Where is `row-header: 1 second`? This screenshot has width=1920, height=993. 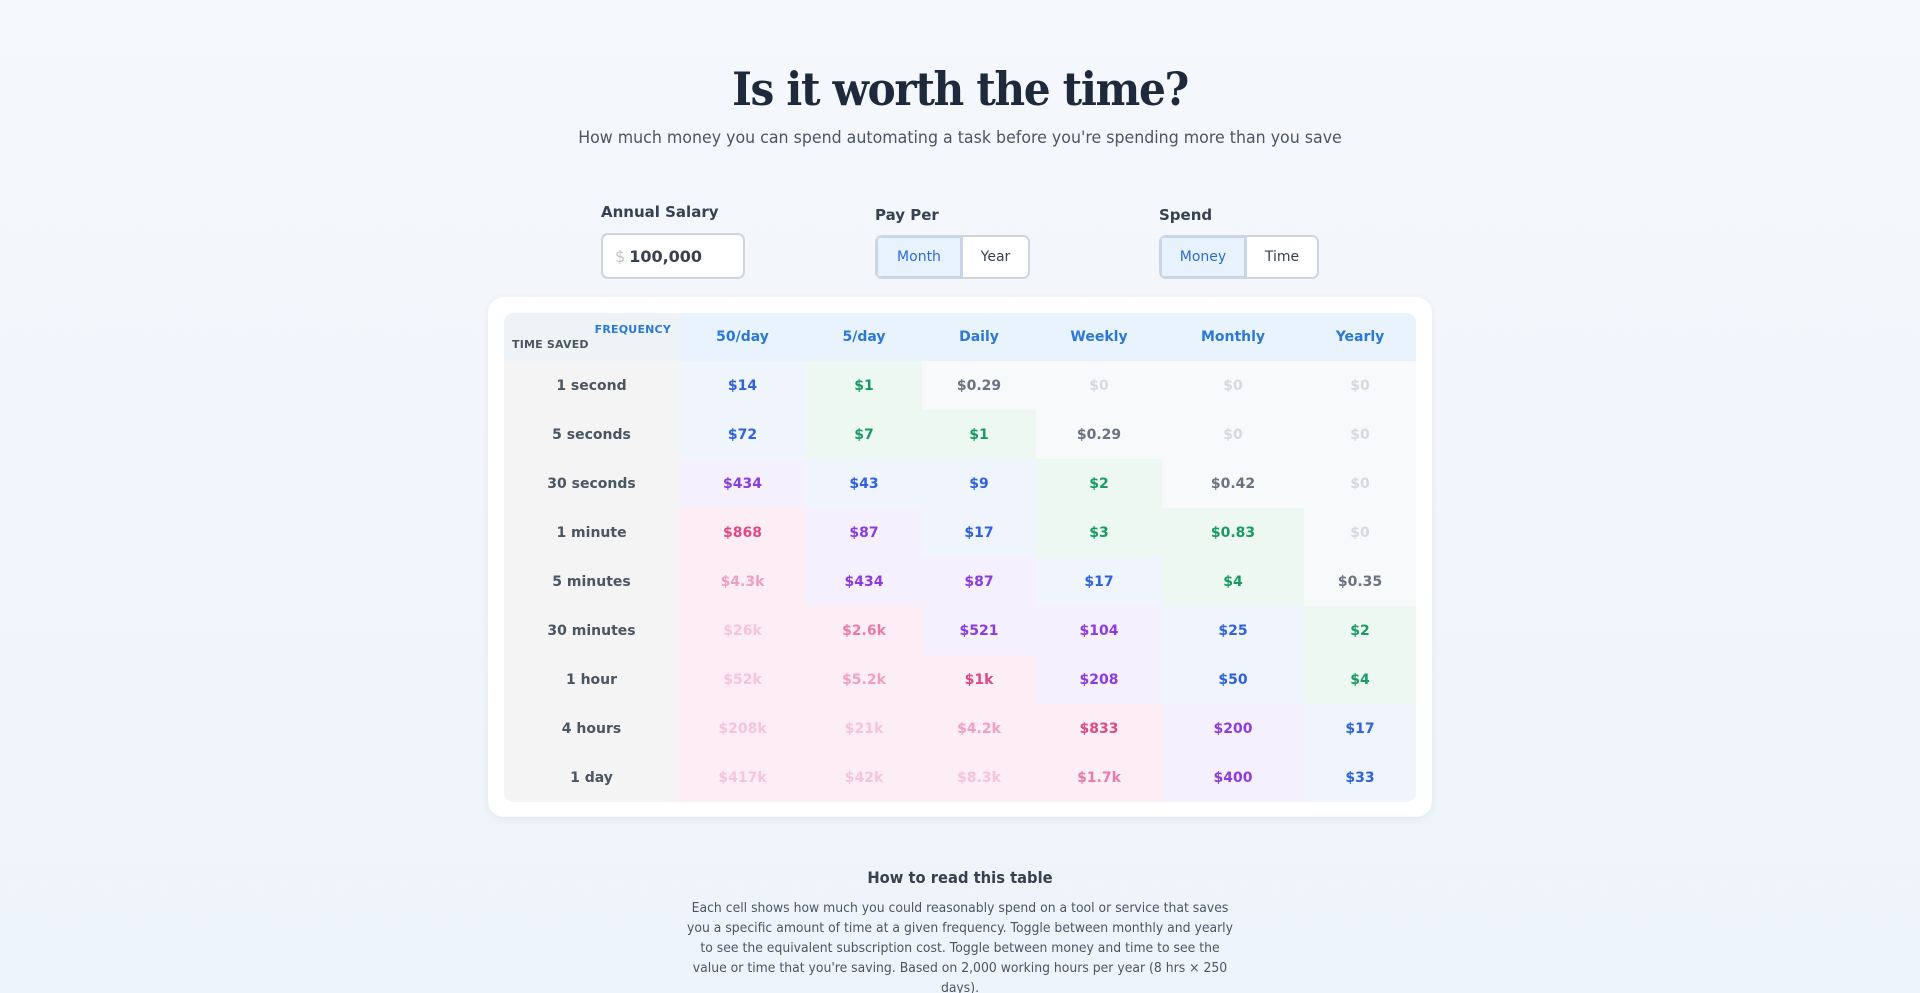 row-header: 1 second is located at coordinates (591, 385).